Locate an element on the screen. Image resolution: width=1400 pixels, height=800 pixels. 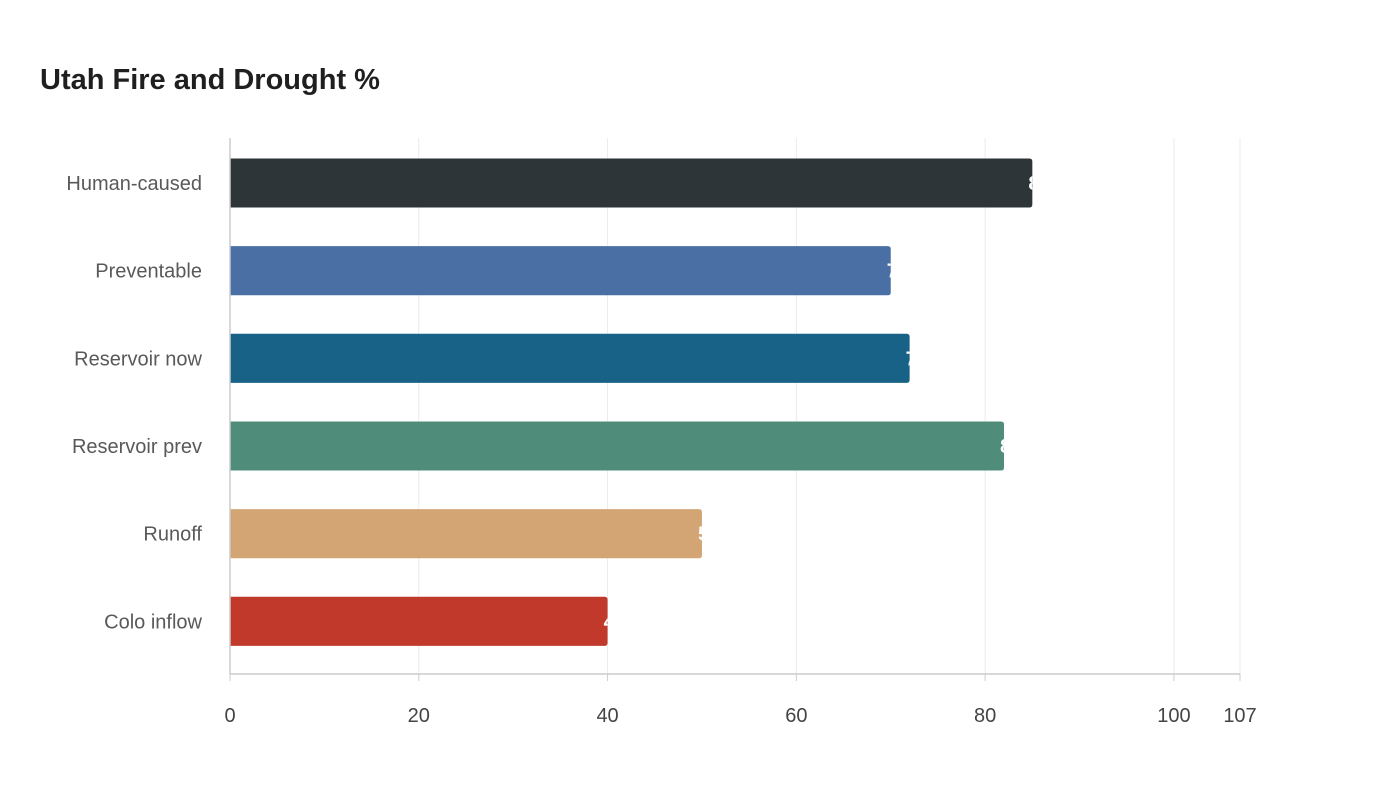
value-label: 50 is located at coordinates (709, 535).